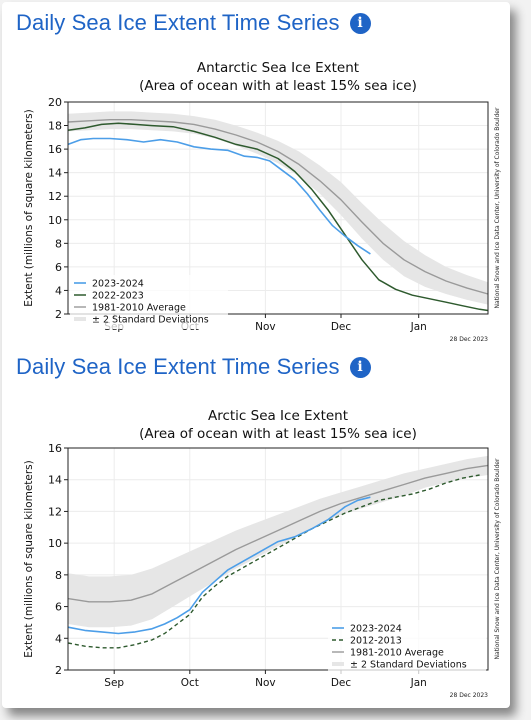  What do you see at coordinates (278, 416) in the screenshot?
I see `chart-title: Arctic Sea Ice Extent` at bounding box center [278, 416].